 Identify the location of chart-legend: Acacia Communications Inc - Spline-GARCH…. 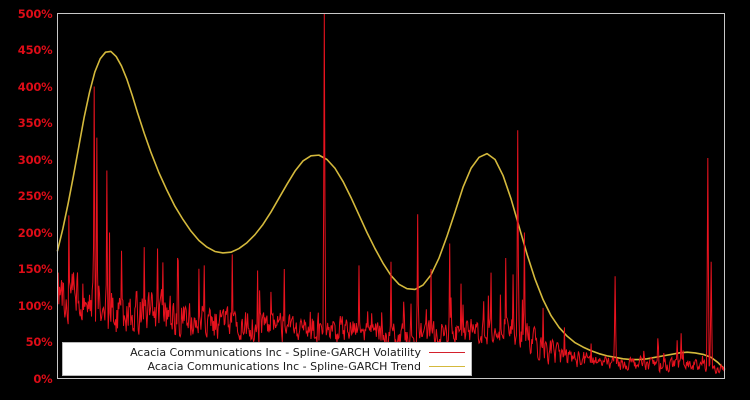
(267, 359).